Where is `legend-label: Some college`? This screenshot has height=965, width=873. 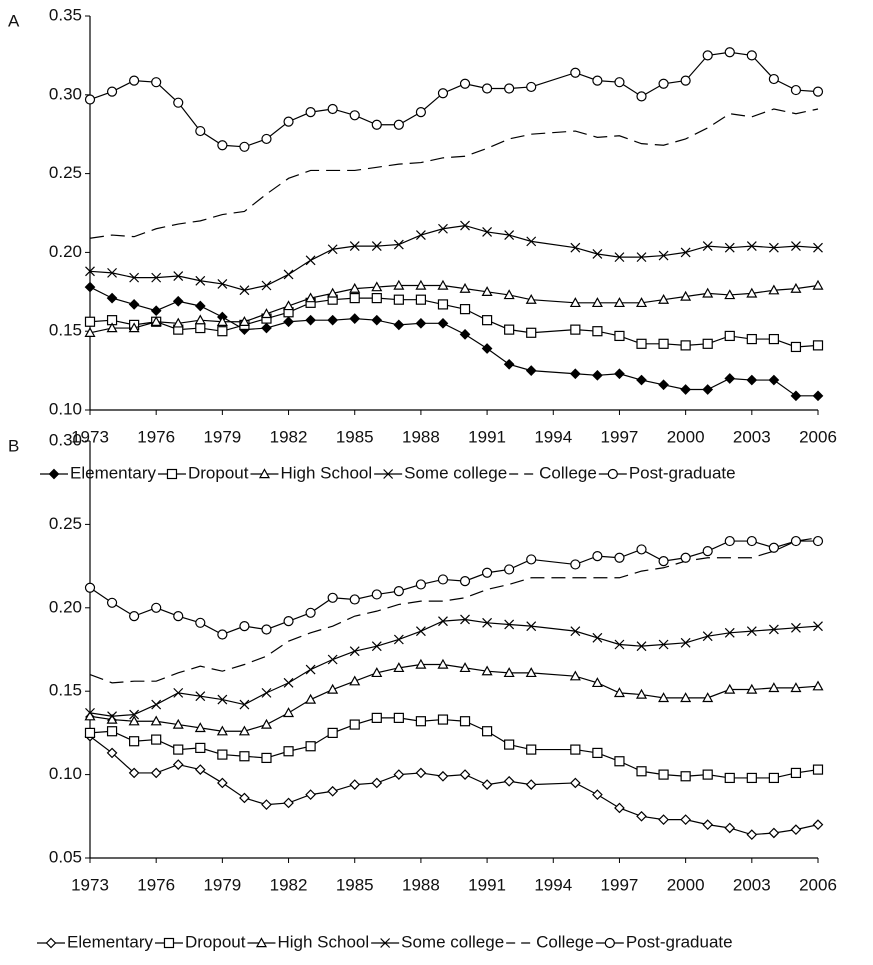 legend-label: Some college is located at coordinates (455, 472).